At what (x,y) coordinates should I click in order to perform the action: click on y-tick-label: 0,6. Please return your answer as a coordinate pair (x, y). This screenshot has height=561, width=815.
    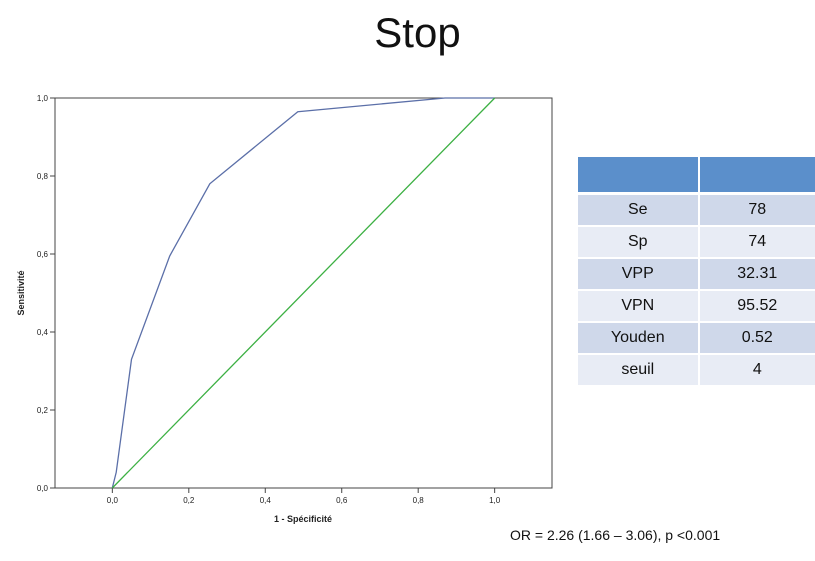
    Looking at the image, I should click on (43, 254).